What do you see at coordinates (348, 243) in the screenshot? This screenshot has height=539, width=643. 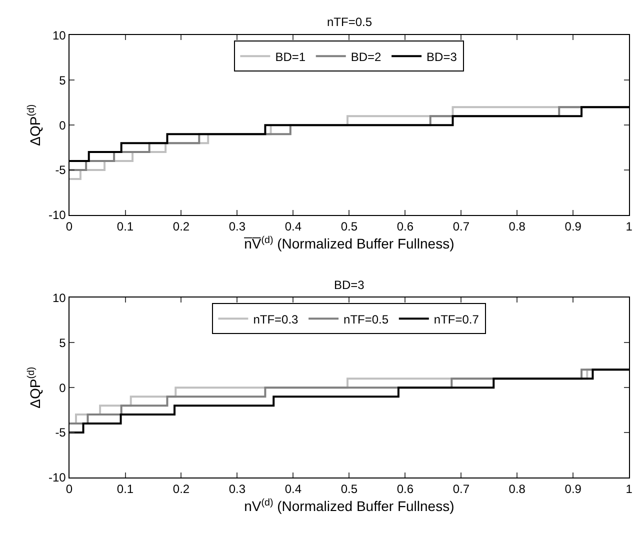 I see `x-axis-title: n̅V̅$^{(d)}$ (Normalized Buffer Fullness)` at bounding box center [348, 243].